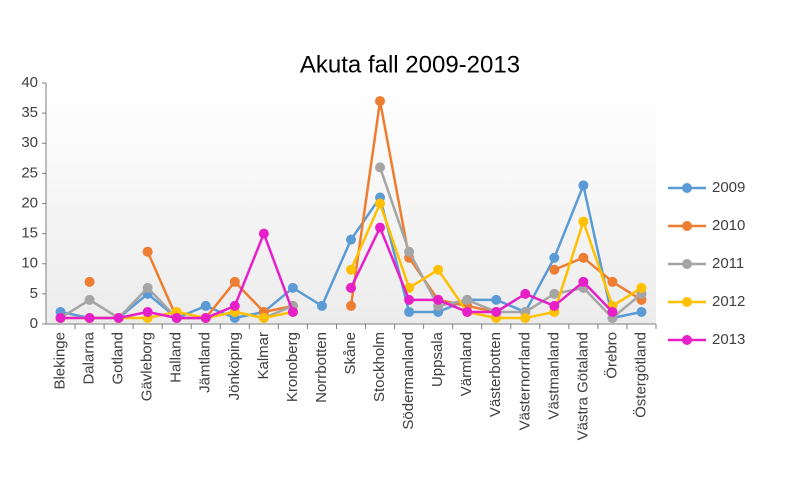 Image resolution: width=796 pixels, height=485 pixels. I want to click on x-tick-label: Jönköping, so click(234, 366).